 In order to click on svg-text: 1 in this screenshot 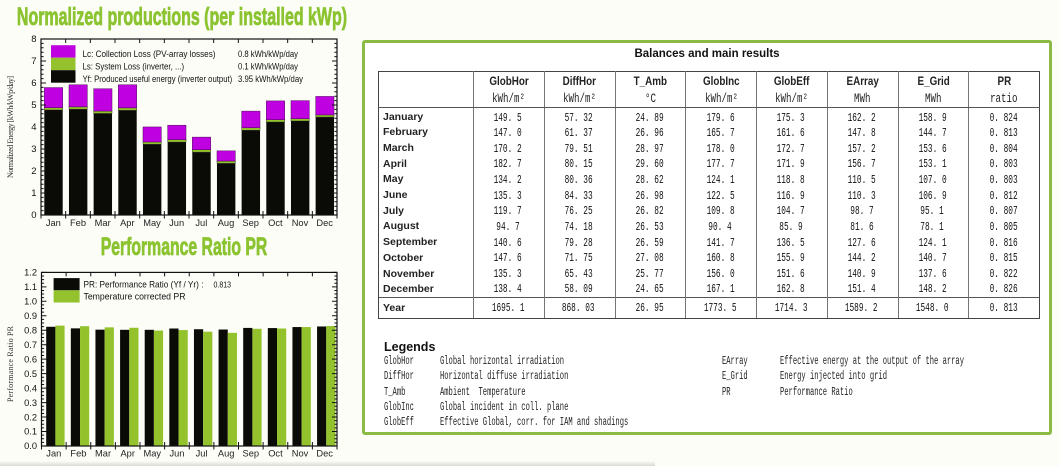, I will do `click(33, 193)`.